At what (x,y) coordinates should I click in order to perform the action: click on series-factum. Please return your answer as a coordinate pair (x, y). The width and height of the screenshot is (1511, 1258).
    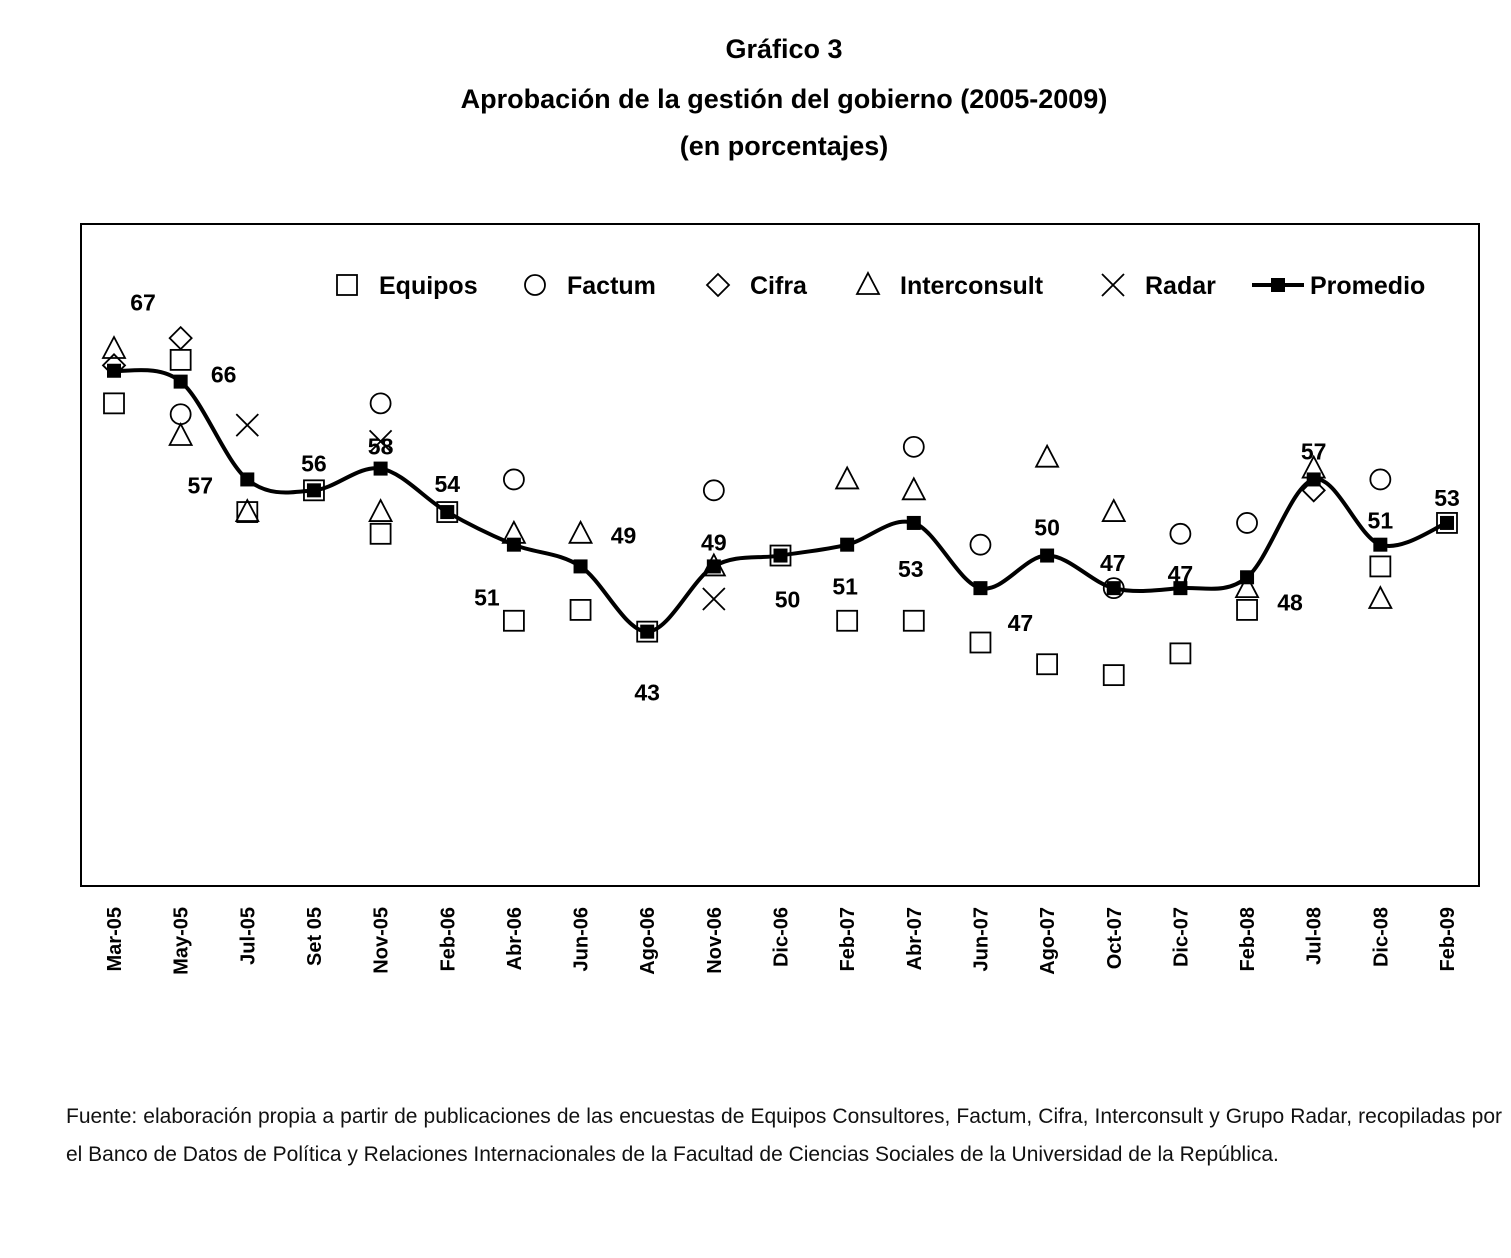
    Looking at the image, I should click on (780, 496).